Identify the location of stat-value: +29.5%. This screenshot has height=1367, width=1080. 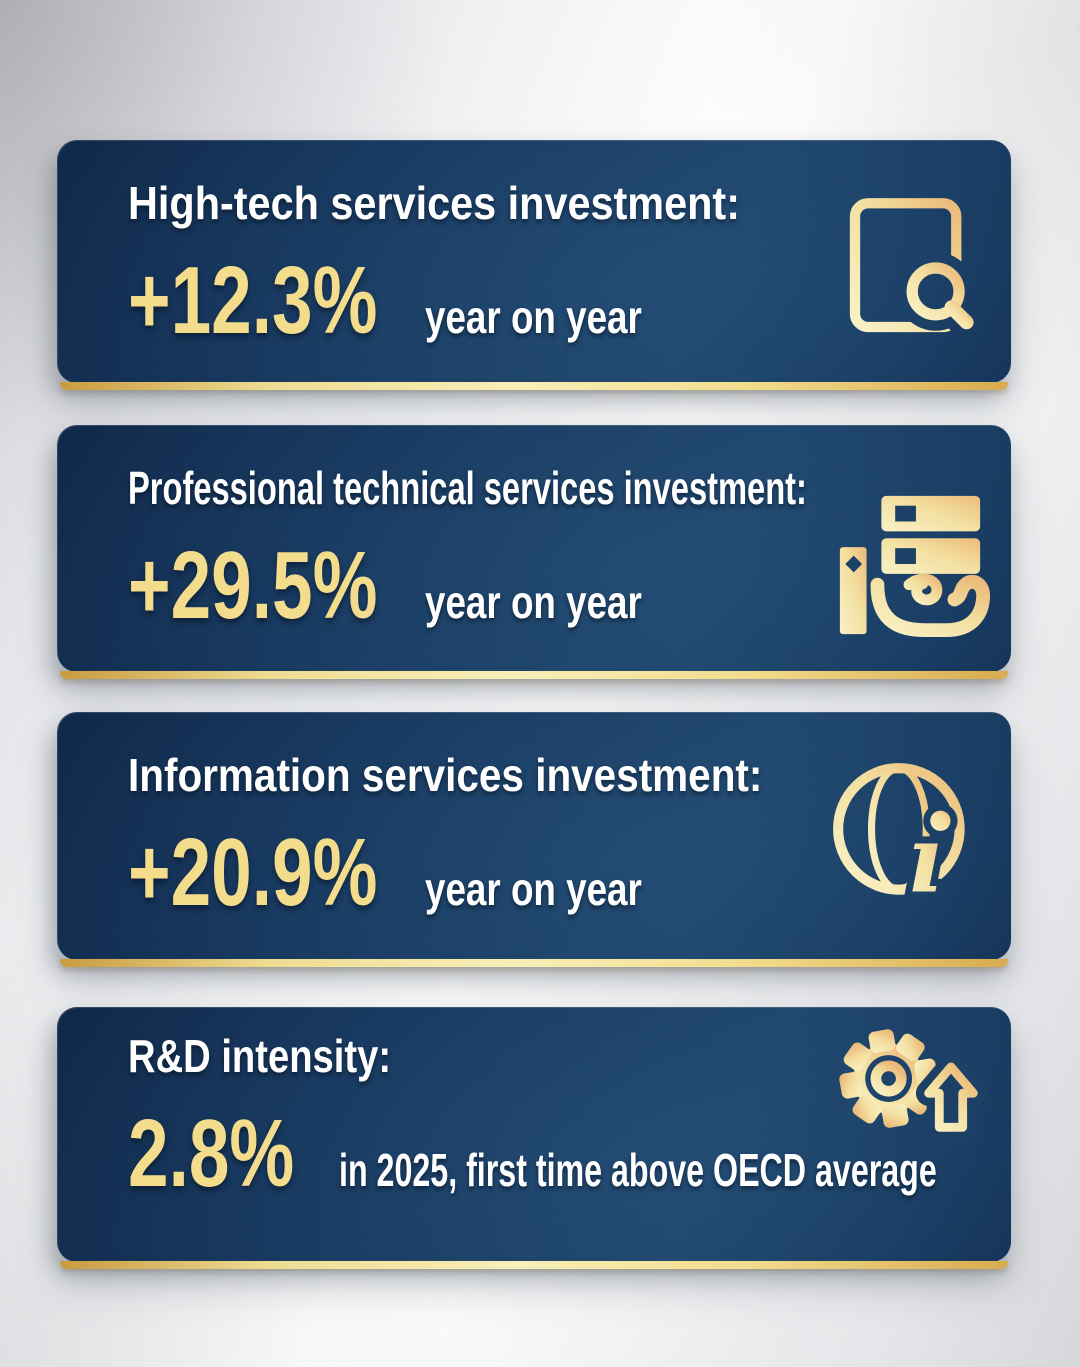
(253, 585).